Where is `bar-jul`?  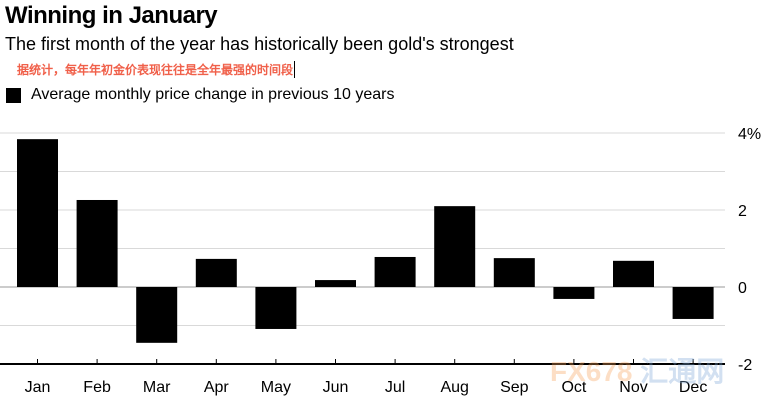
bar-jul is located at coordinates (395, 271).